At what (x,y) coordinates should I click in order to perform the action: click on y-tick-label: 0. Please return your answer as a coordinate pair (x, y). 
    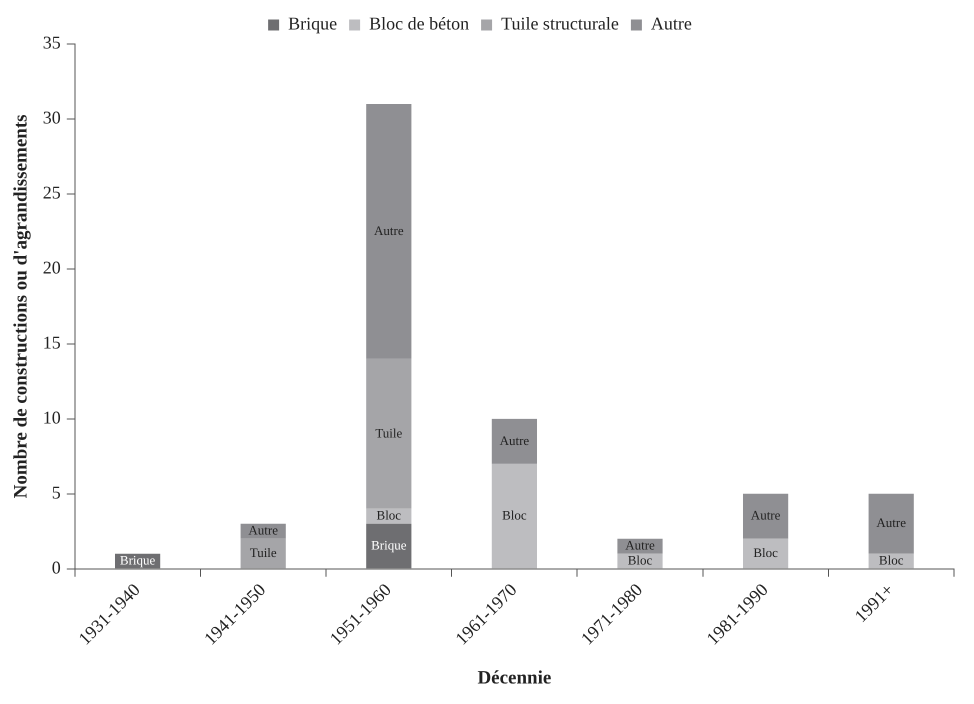
    Looking at the image, I should click on (56, 568).